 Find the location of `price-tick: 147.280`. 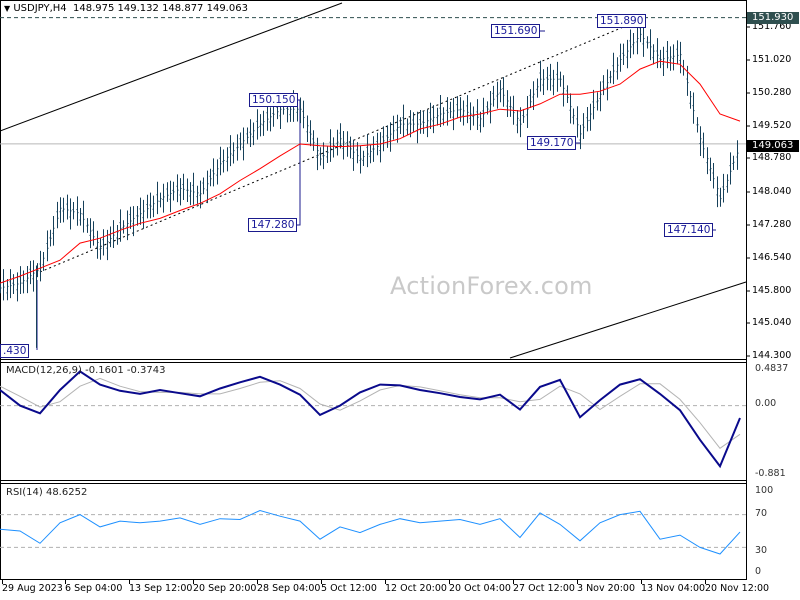

price-tick: 147.280 is located at coordinates (772, 224).